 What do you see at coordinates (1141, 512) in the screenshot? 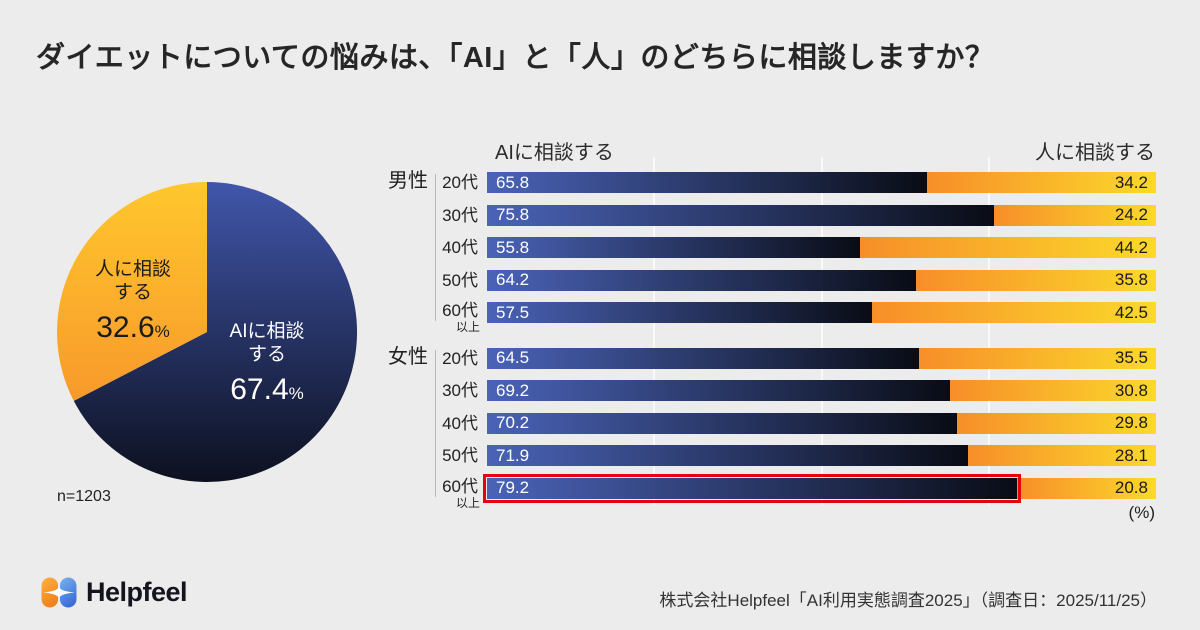
I see `unit-label: (%)` at bounding box center [1141, 512].